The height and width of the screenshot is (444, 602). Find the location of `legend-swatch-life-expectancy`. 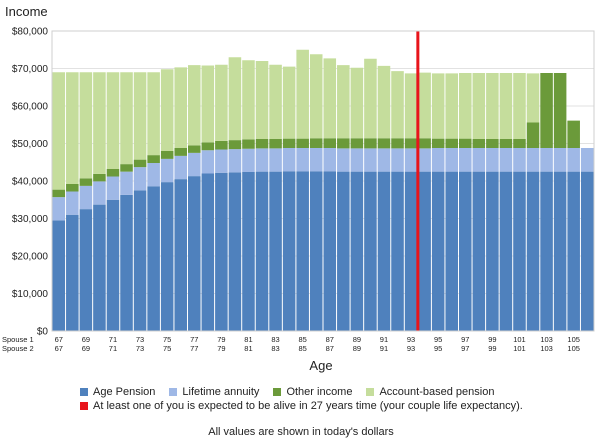

legend-swatch-life-expectancy is located at coordinates (84, 406).